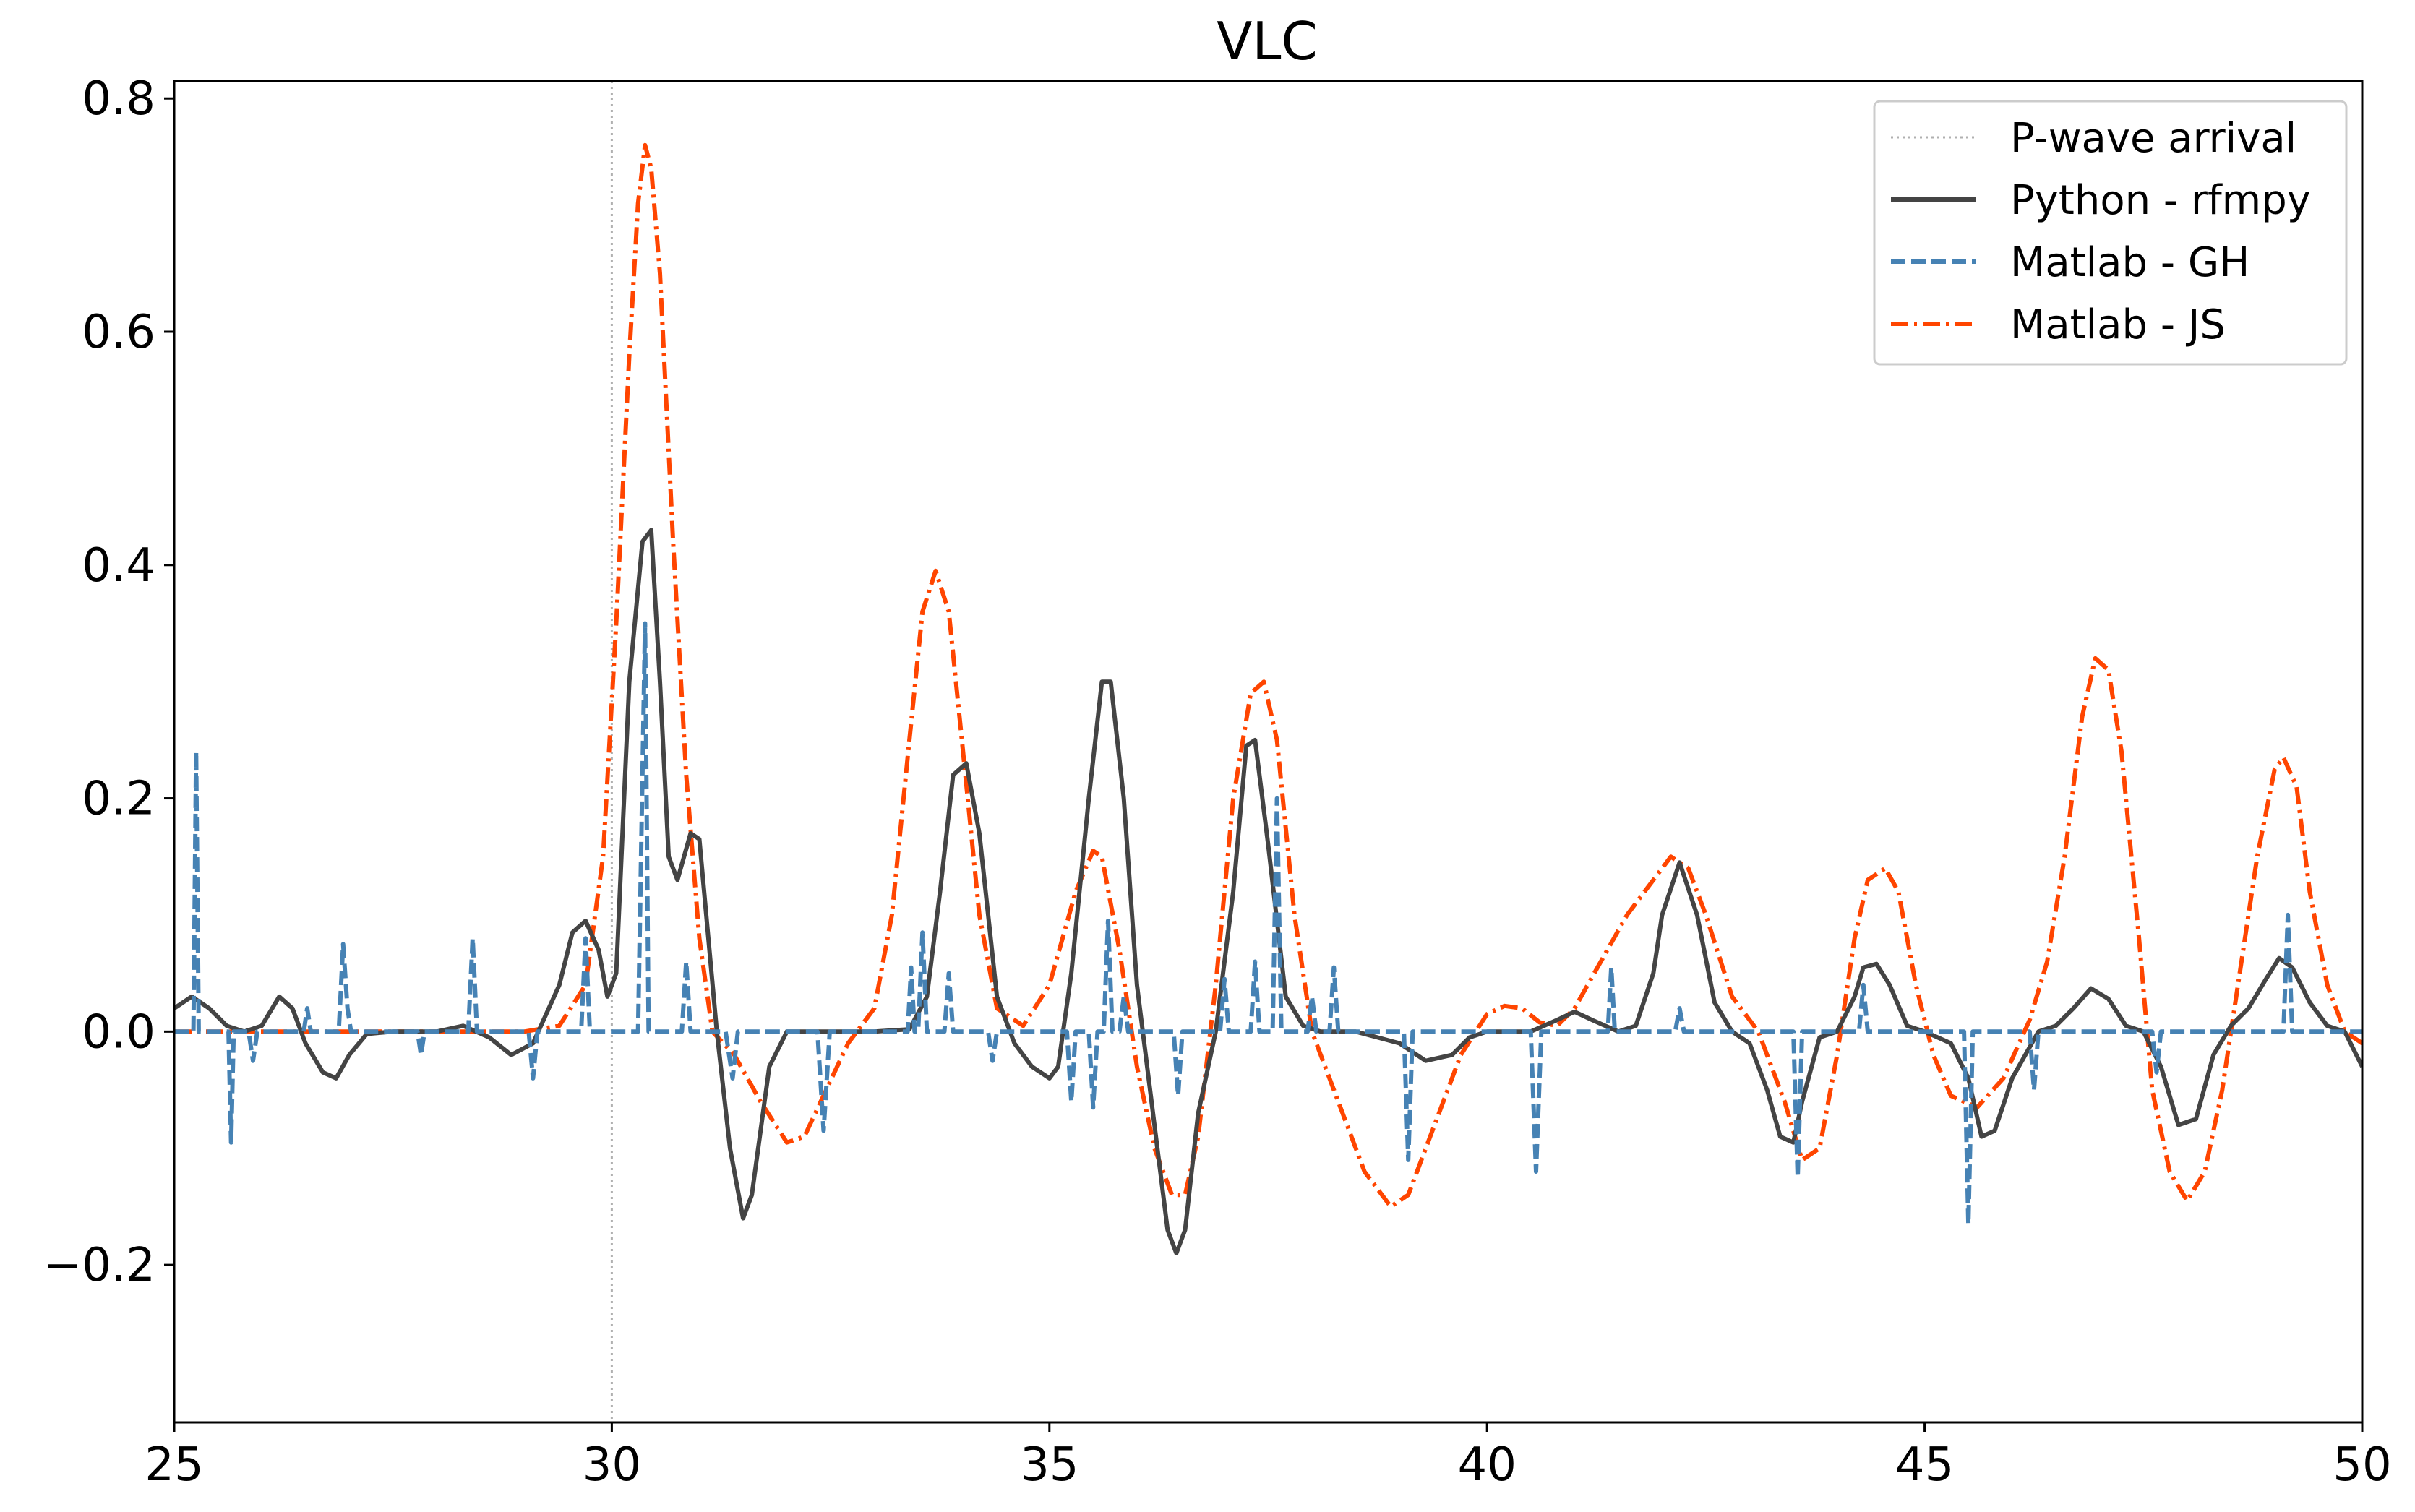 The image size is (2415, 1512). I want to click on legend-label-matlab-js: Matlab - JS, so click(2118, 324).